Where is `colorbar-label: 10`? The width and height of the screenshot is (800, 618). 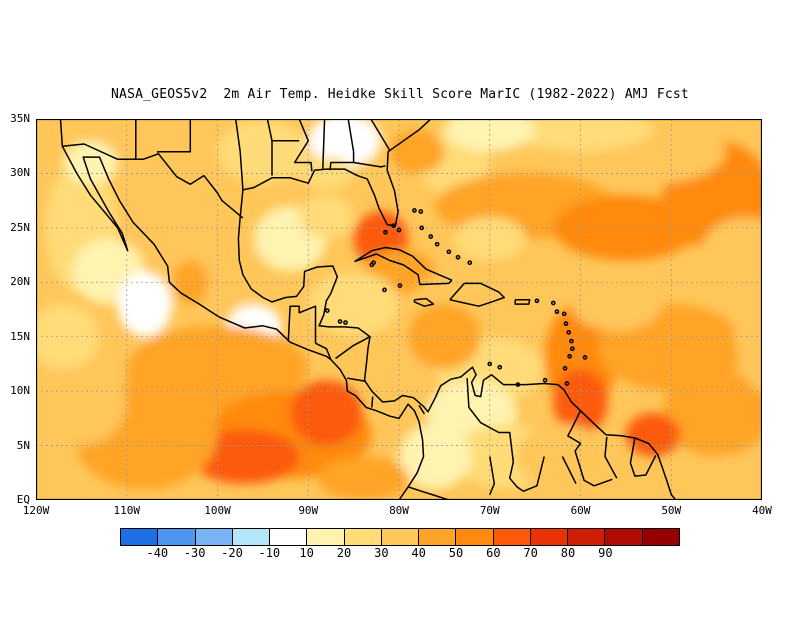 colorbar-label: 10 is located at coordinates (306, 553).